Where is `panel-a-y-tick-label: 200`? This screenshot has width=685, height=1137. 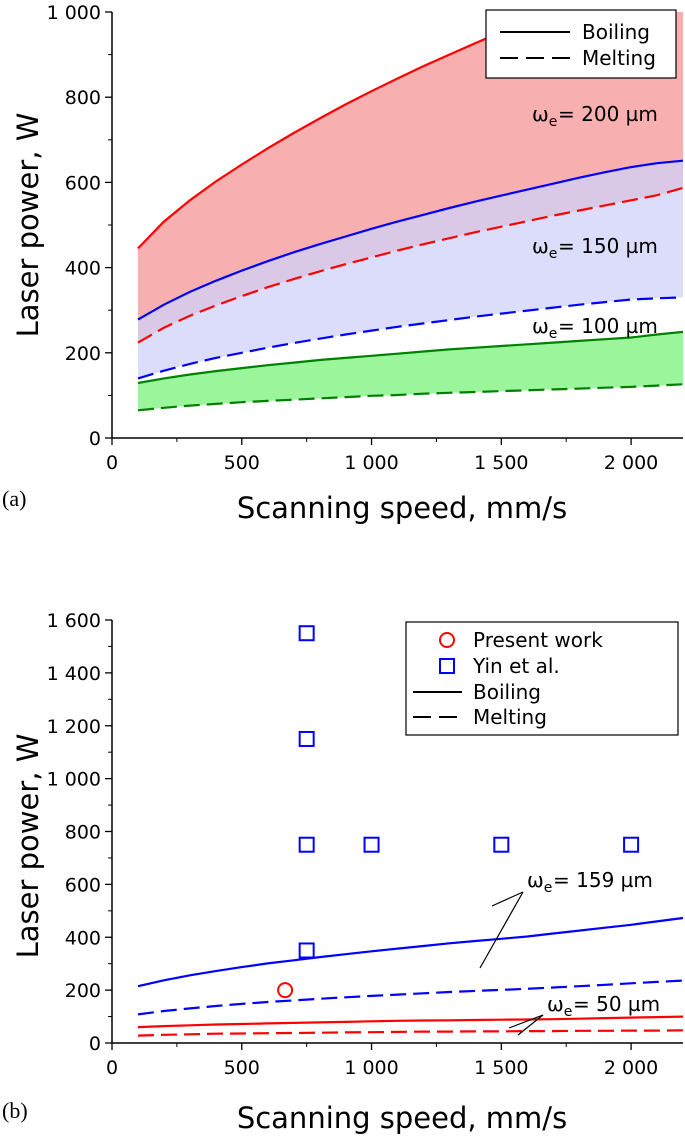 panel-a-y-tick-label: 200 is located at coordinates (83, 354).